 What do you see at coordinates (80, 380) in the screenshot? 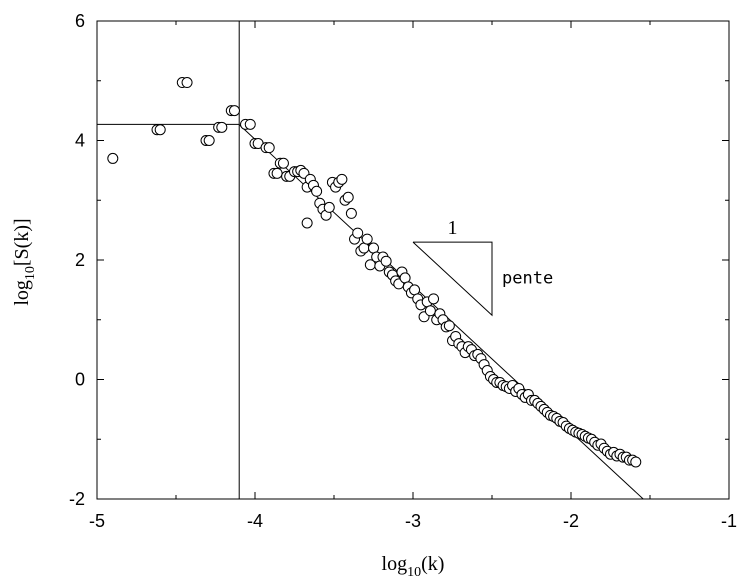
I see `y-tick-label: 0` at bounding box center [80, 380].